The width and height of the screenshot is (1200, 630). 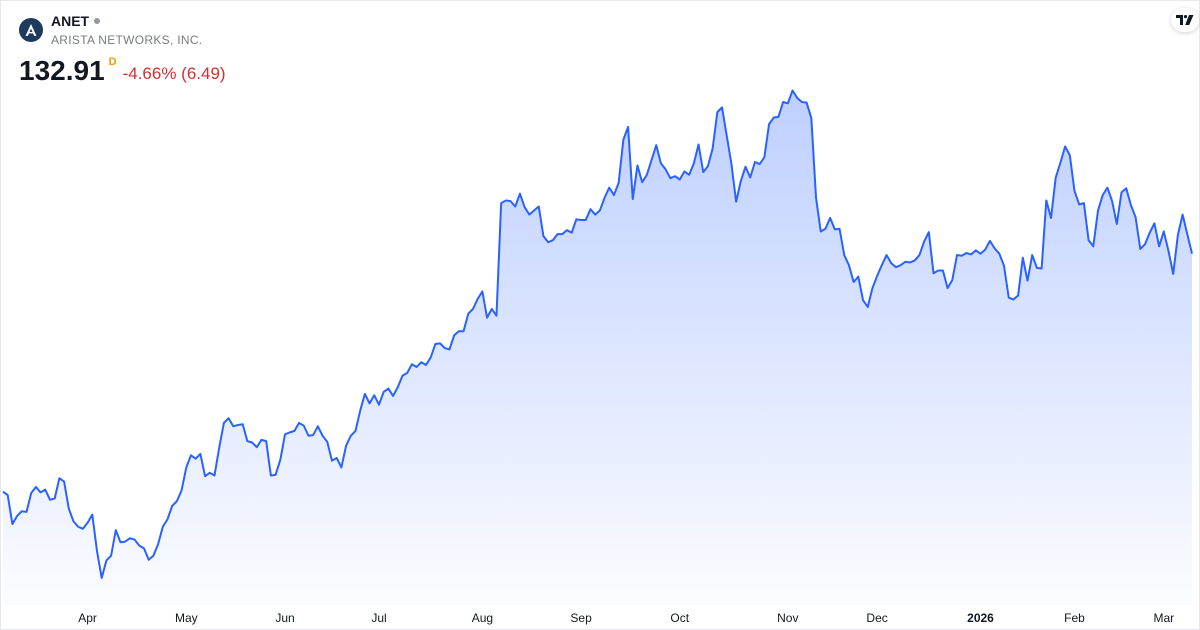 What do you see at coordinates (1163, 618) in the screenshot?
I see `x-tick-label: Mar` at bounding box center [1163, 618].